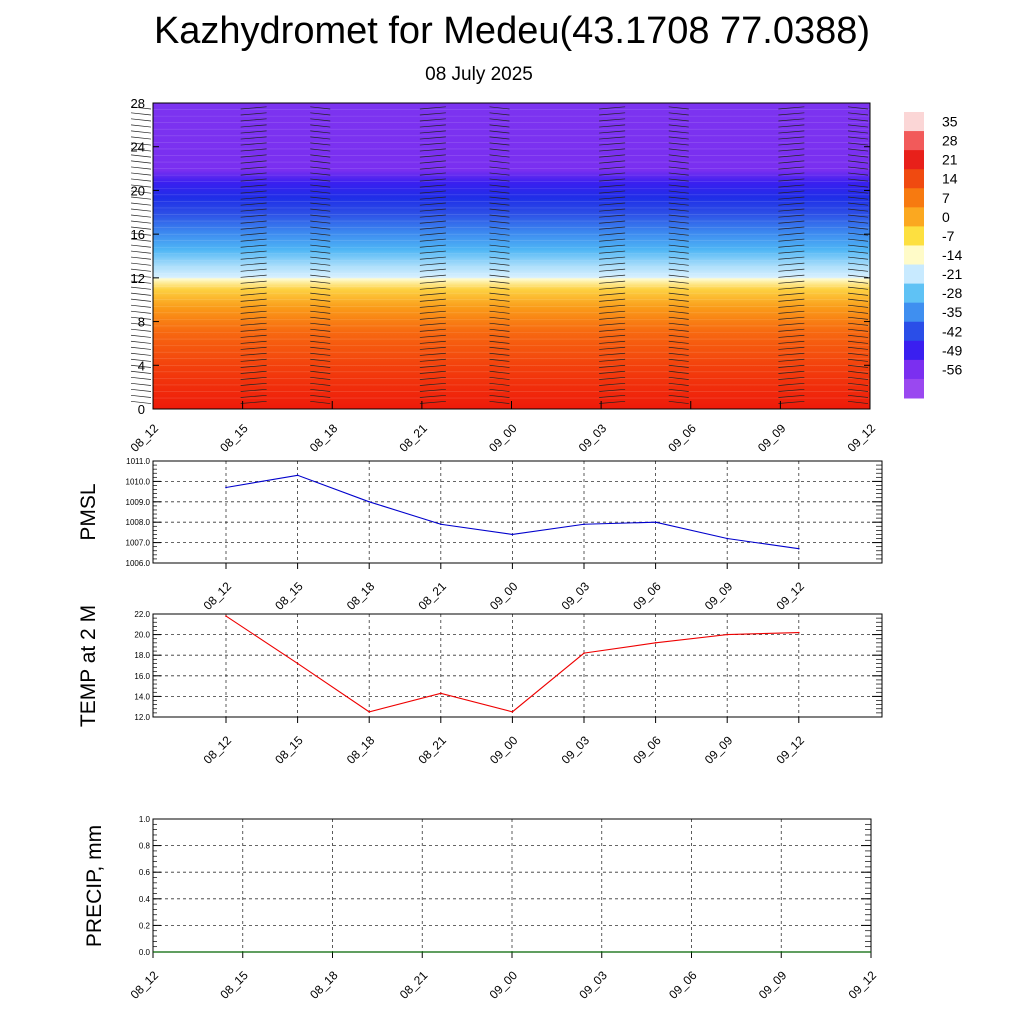  I want to click on colorbar-label: -28, so click(952, 293).